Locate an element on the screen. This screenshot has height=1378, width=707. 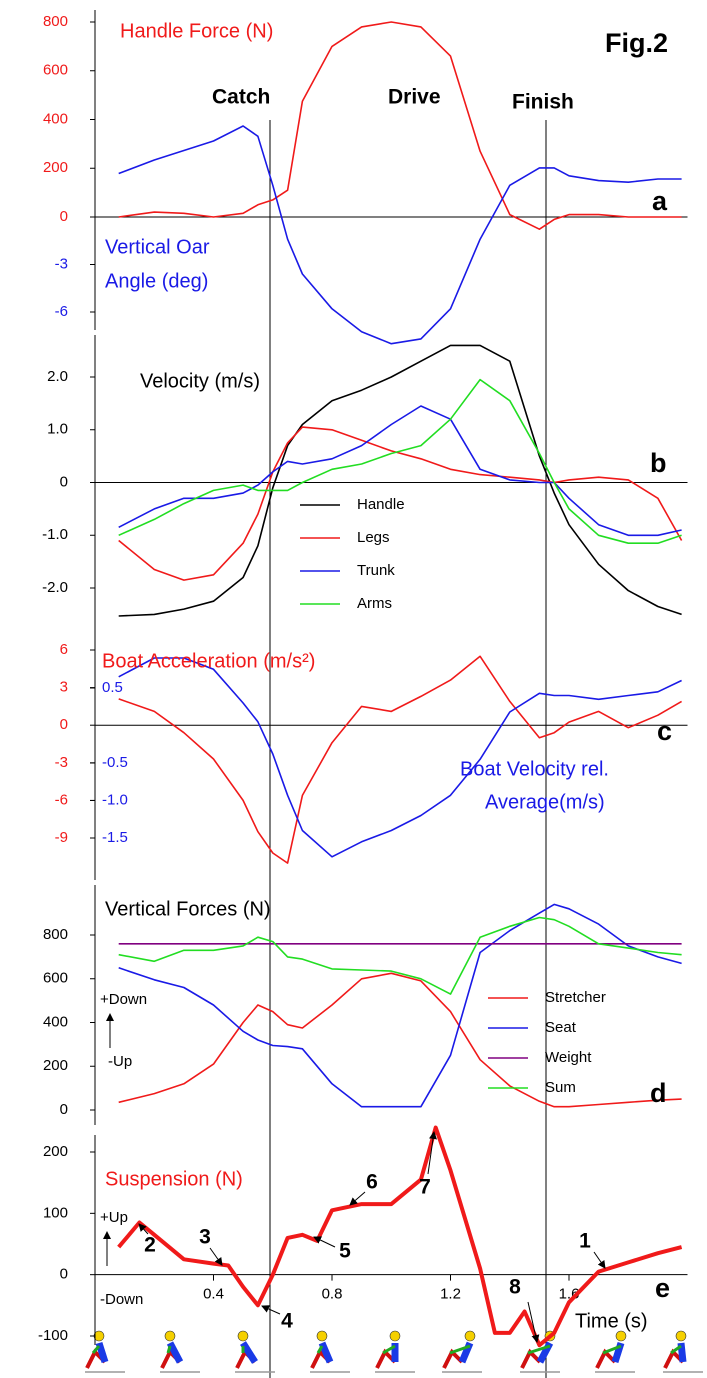
x-label: Time (s) is located at coordinates (611, 1321).